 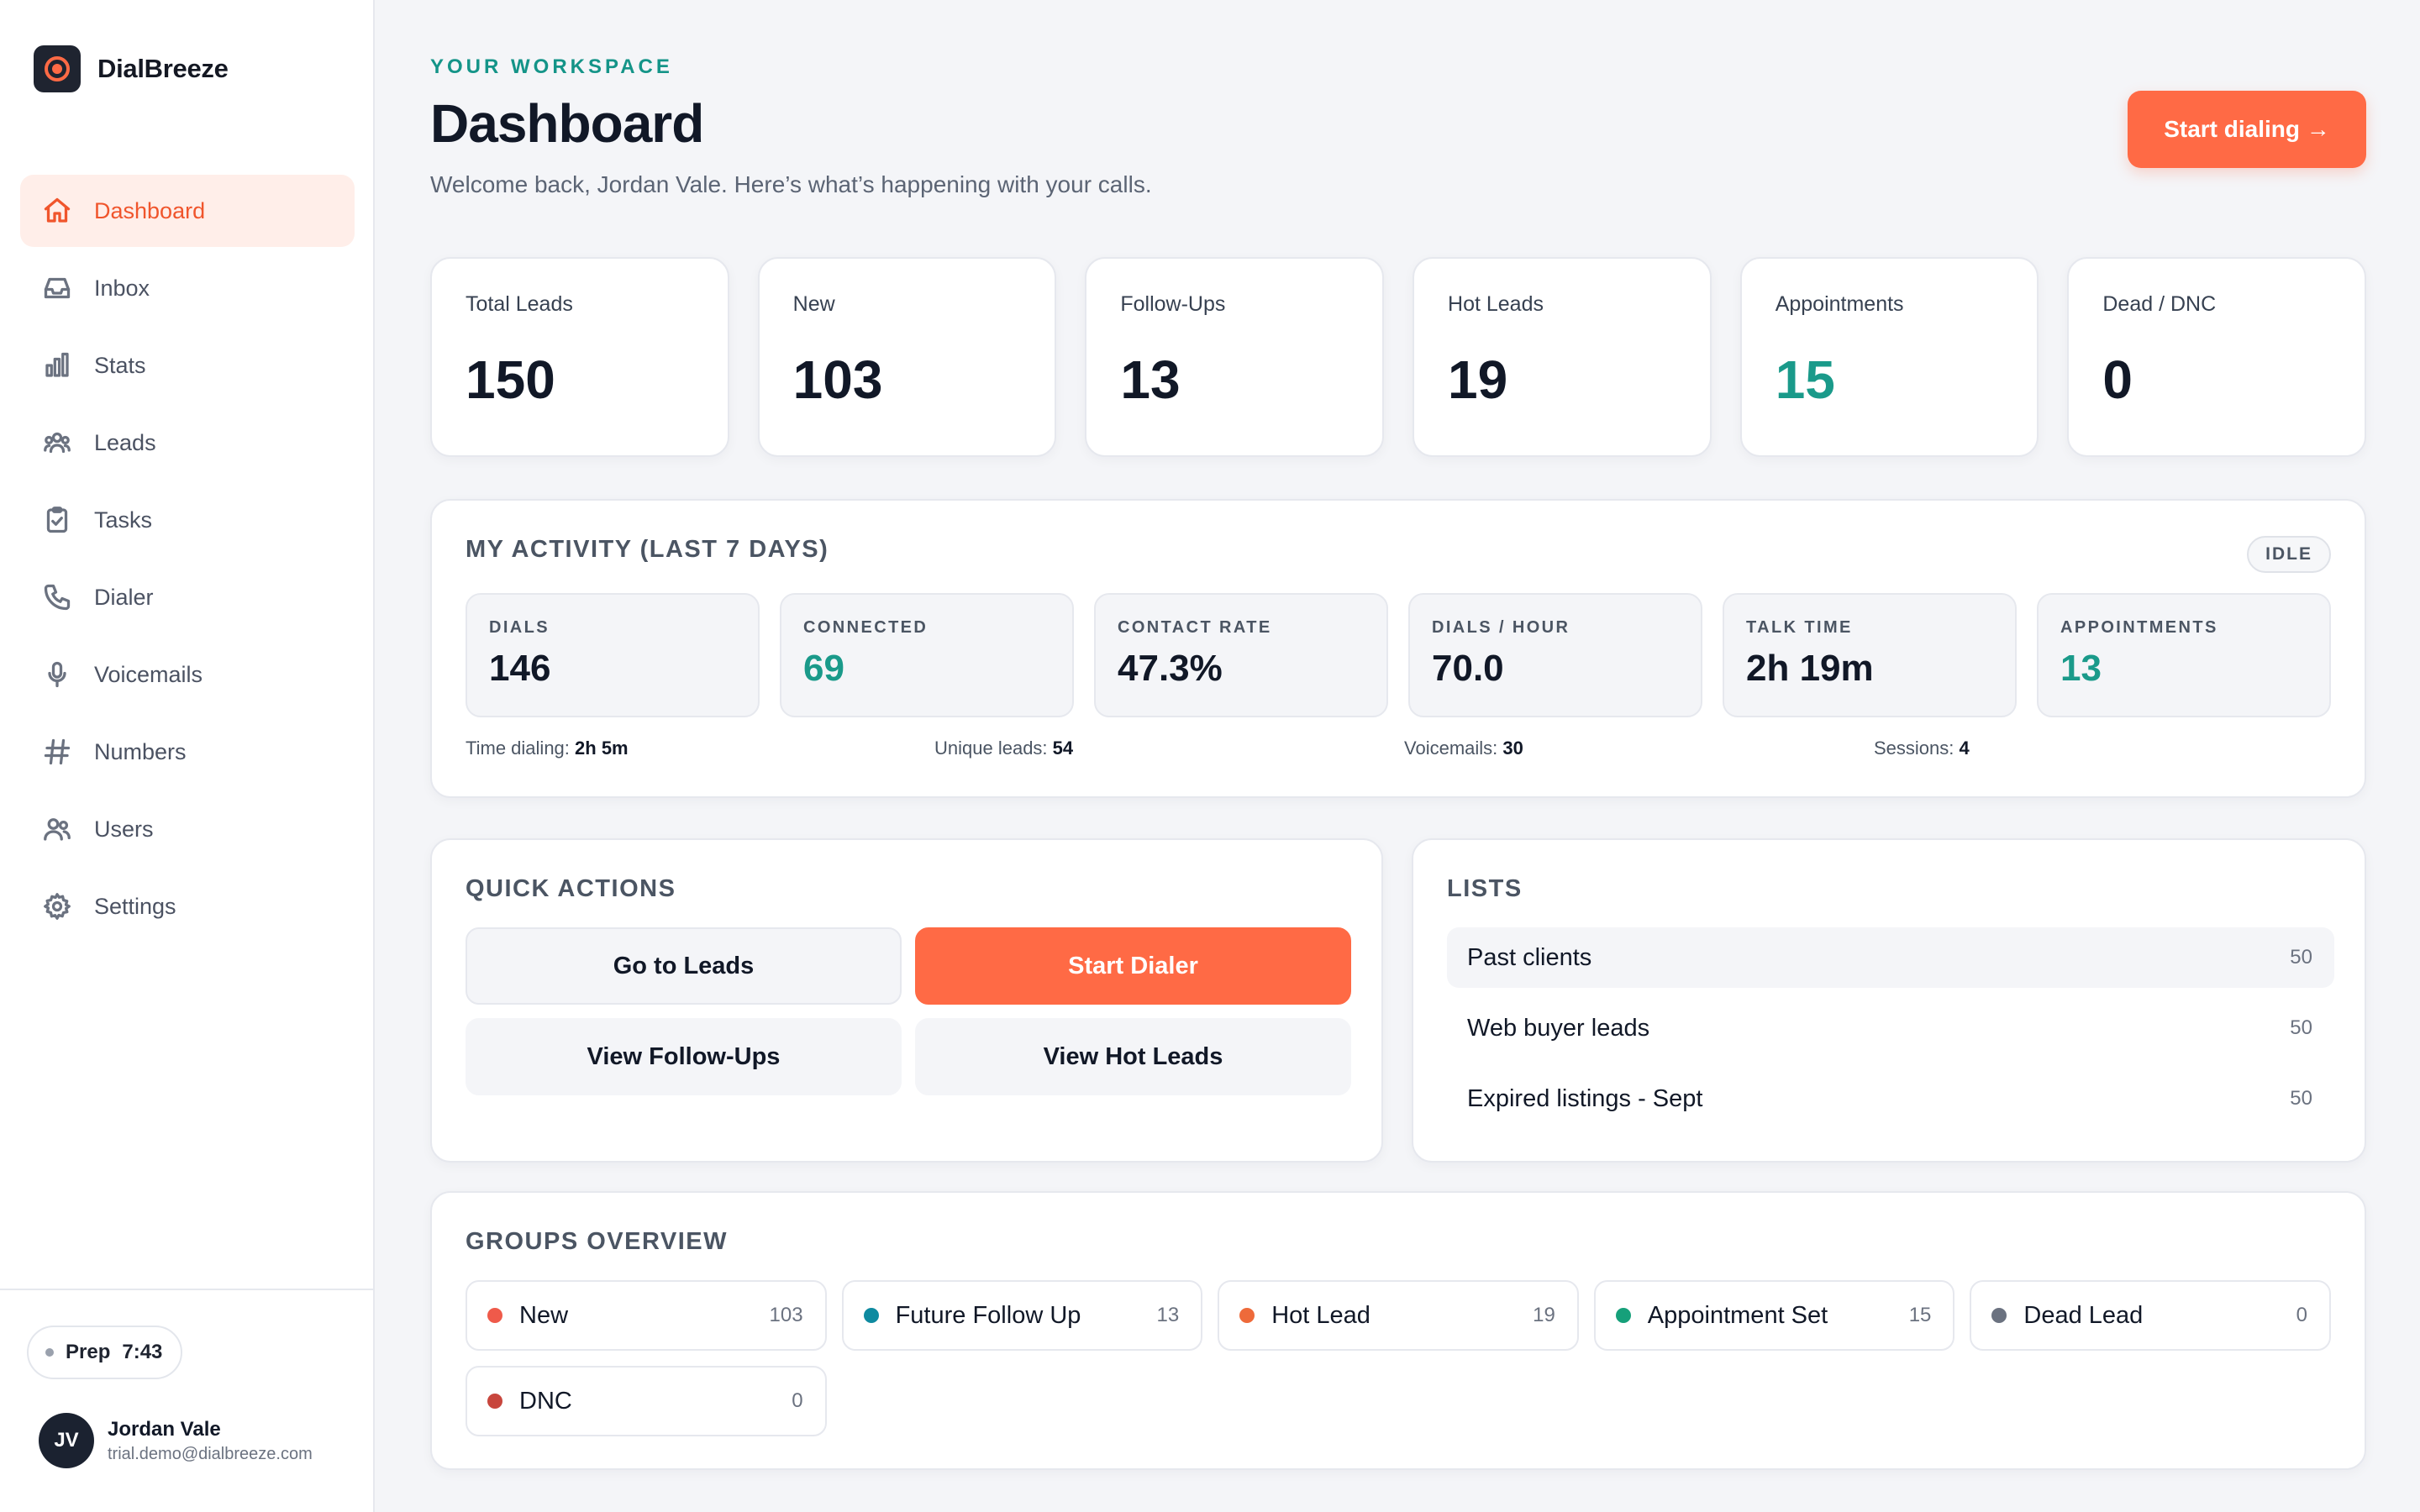 What do you see at coordinates (1496, 304) in the screenshot?
I see `stat-label: Hot Leads` at bounding box center [1496, 304].